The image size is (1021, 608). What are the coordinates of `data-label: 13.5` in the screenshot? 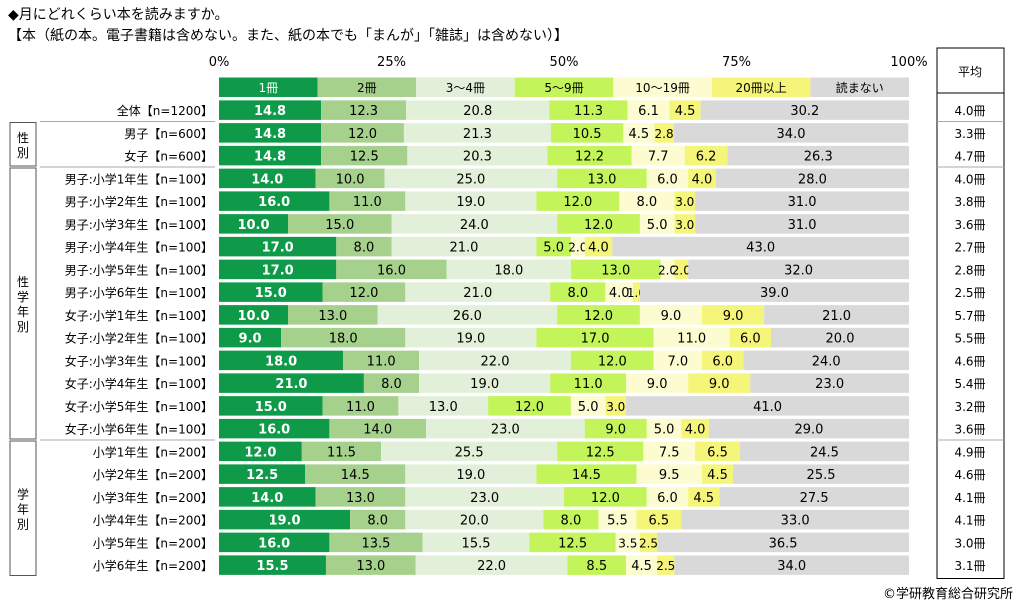 It's located at (375, 543).